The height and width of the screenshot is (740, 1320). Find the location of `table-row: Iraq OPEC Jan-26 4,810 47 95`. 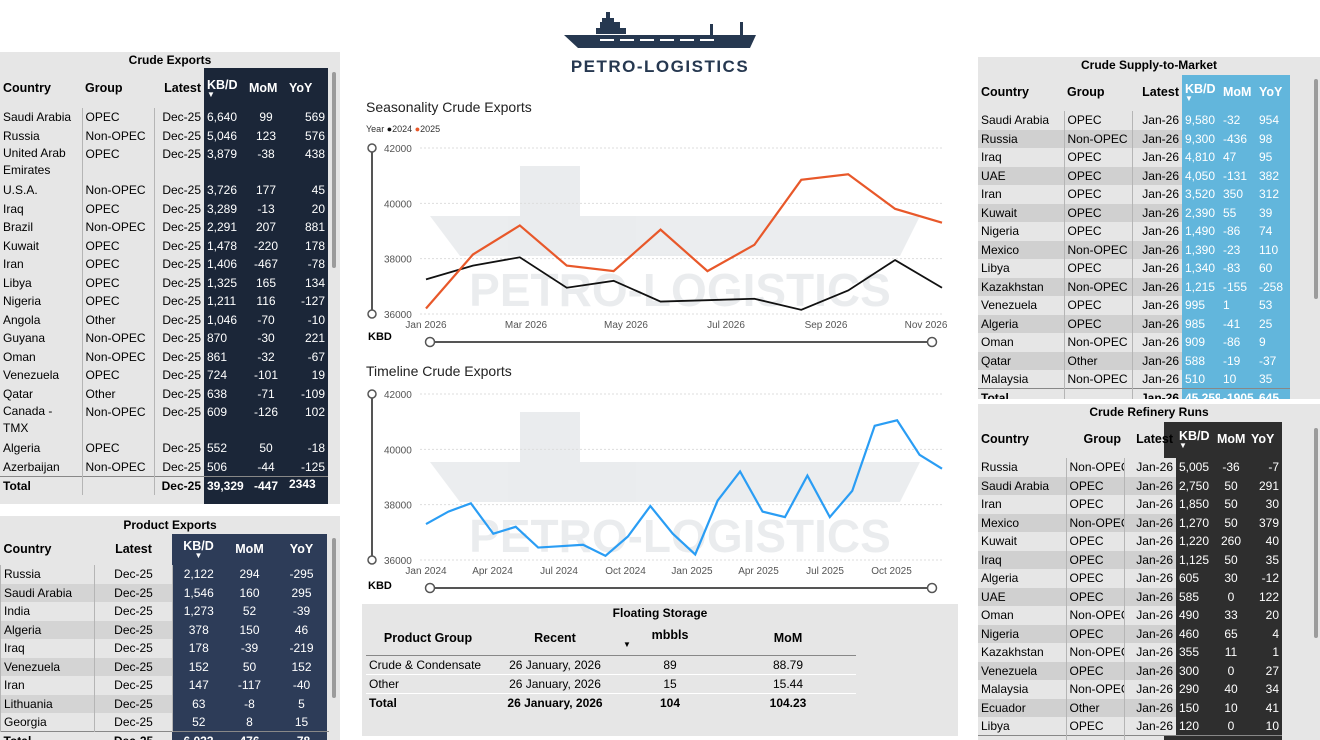

table-row: Iraq OPEC Jan-26 4,810 47 95 is located at coordinates (1134, 157).